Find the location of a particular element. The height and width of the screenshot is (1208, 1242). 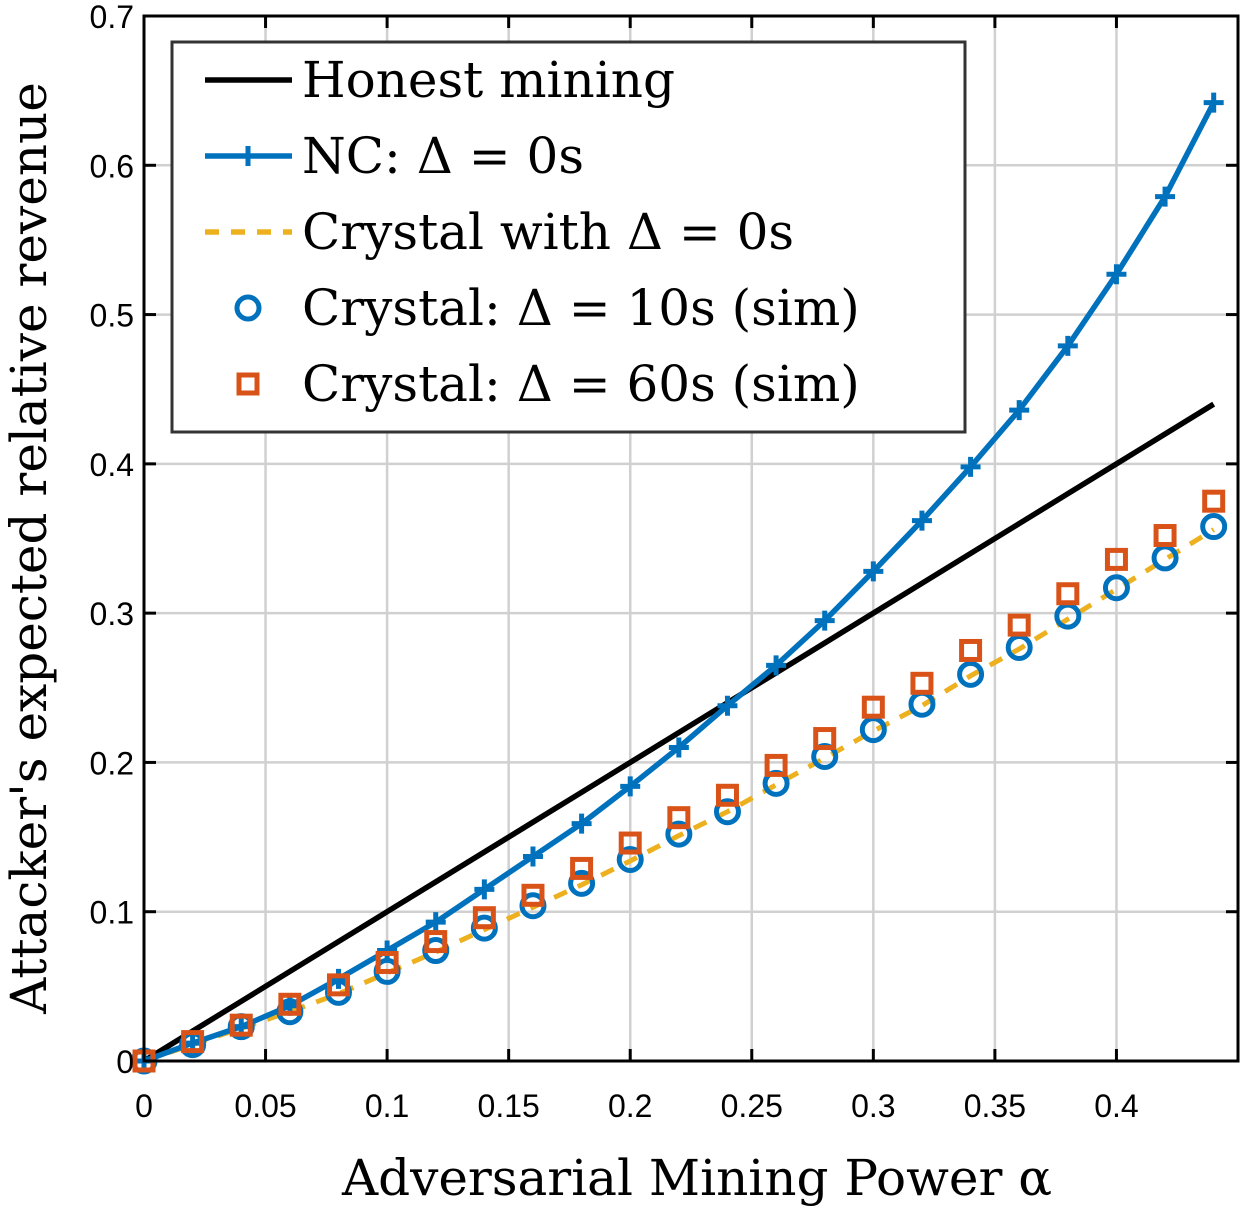

y-tick-label: 0.2 is located at coordinates (112, 763).